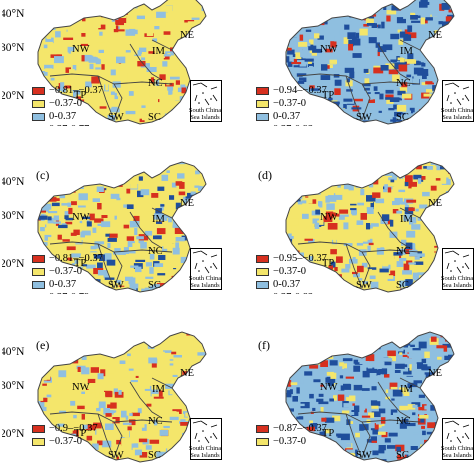  I want to click on legend-label: 0.37-0.82, so click(293, 292).